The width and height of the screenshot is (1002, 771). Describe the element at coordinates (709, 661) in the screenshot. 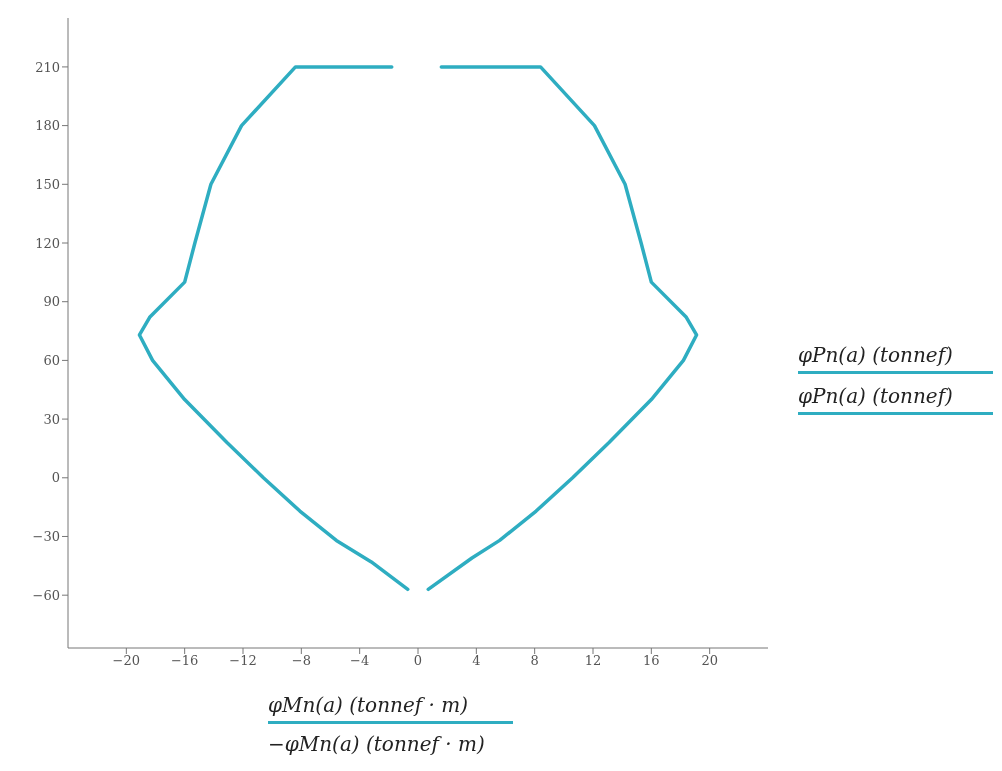

I see `x-tick-label: 20` at that location.